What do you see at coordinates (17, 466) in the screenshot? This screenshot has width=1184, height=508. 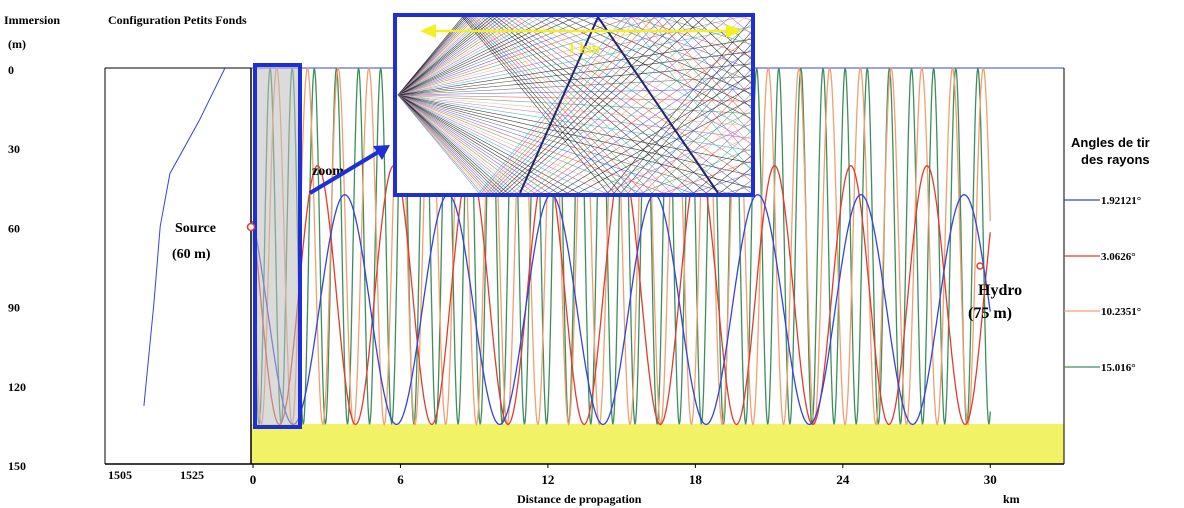 I see `y-tick-label: 150` at bounding box center [17, 466].